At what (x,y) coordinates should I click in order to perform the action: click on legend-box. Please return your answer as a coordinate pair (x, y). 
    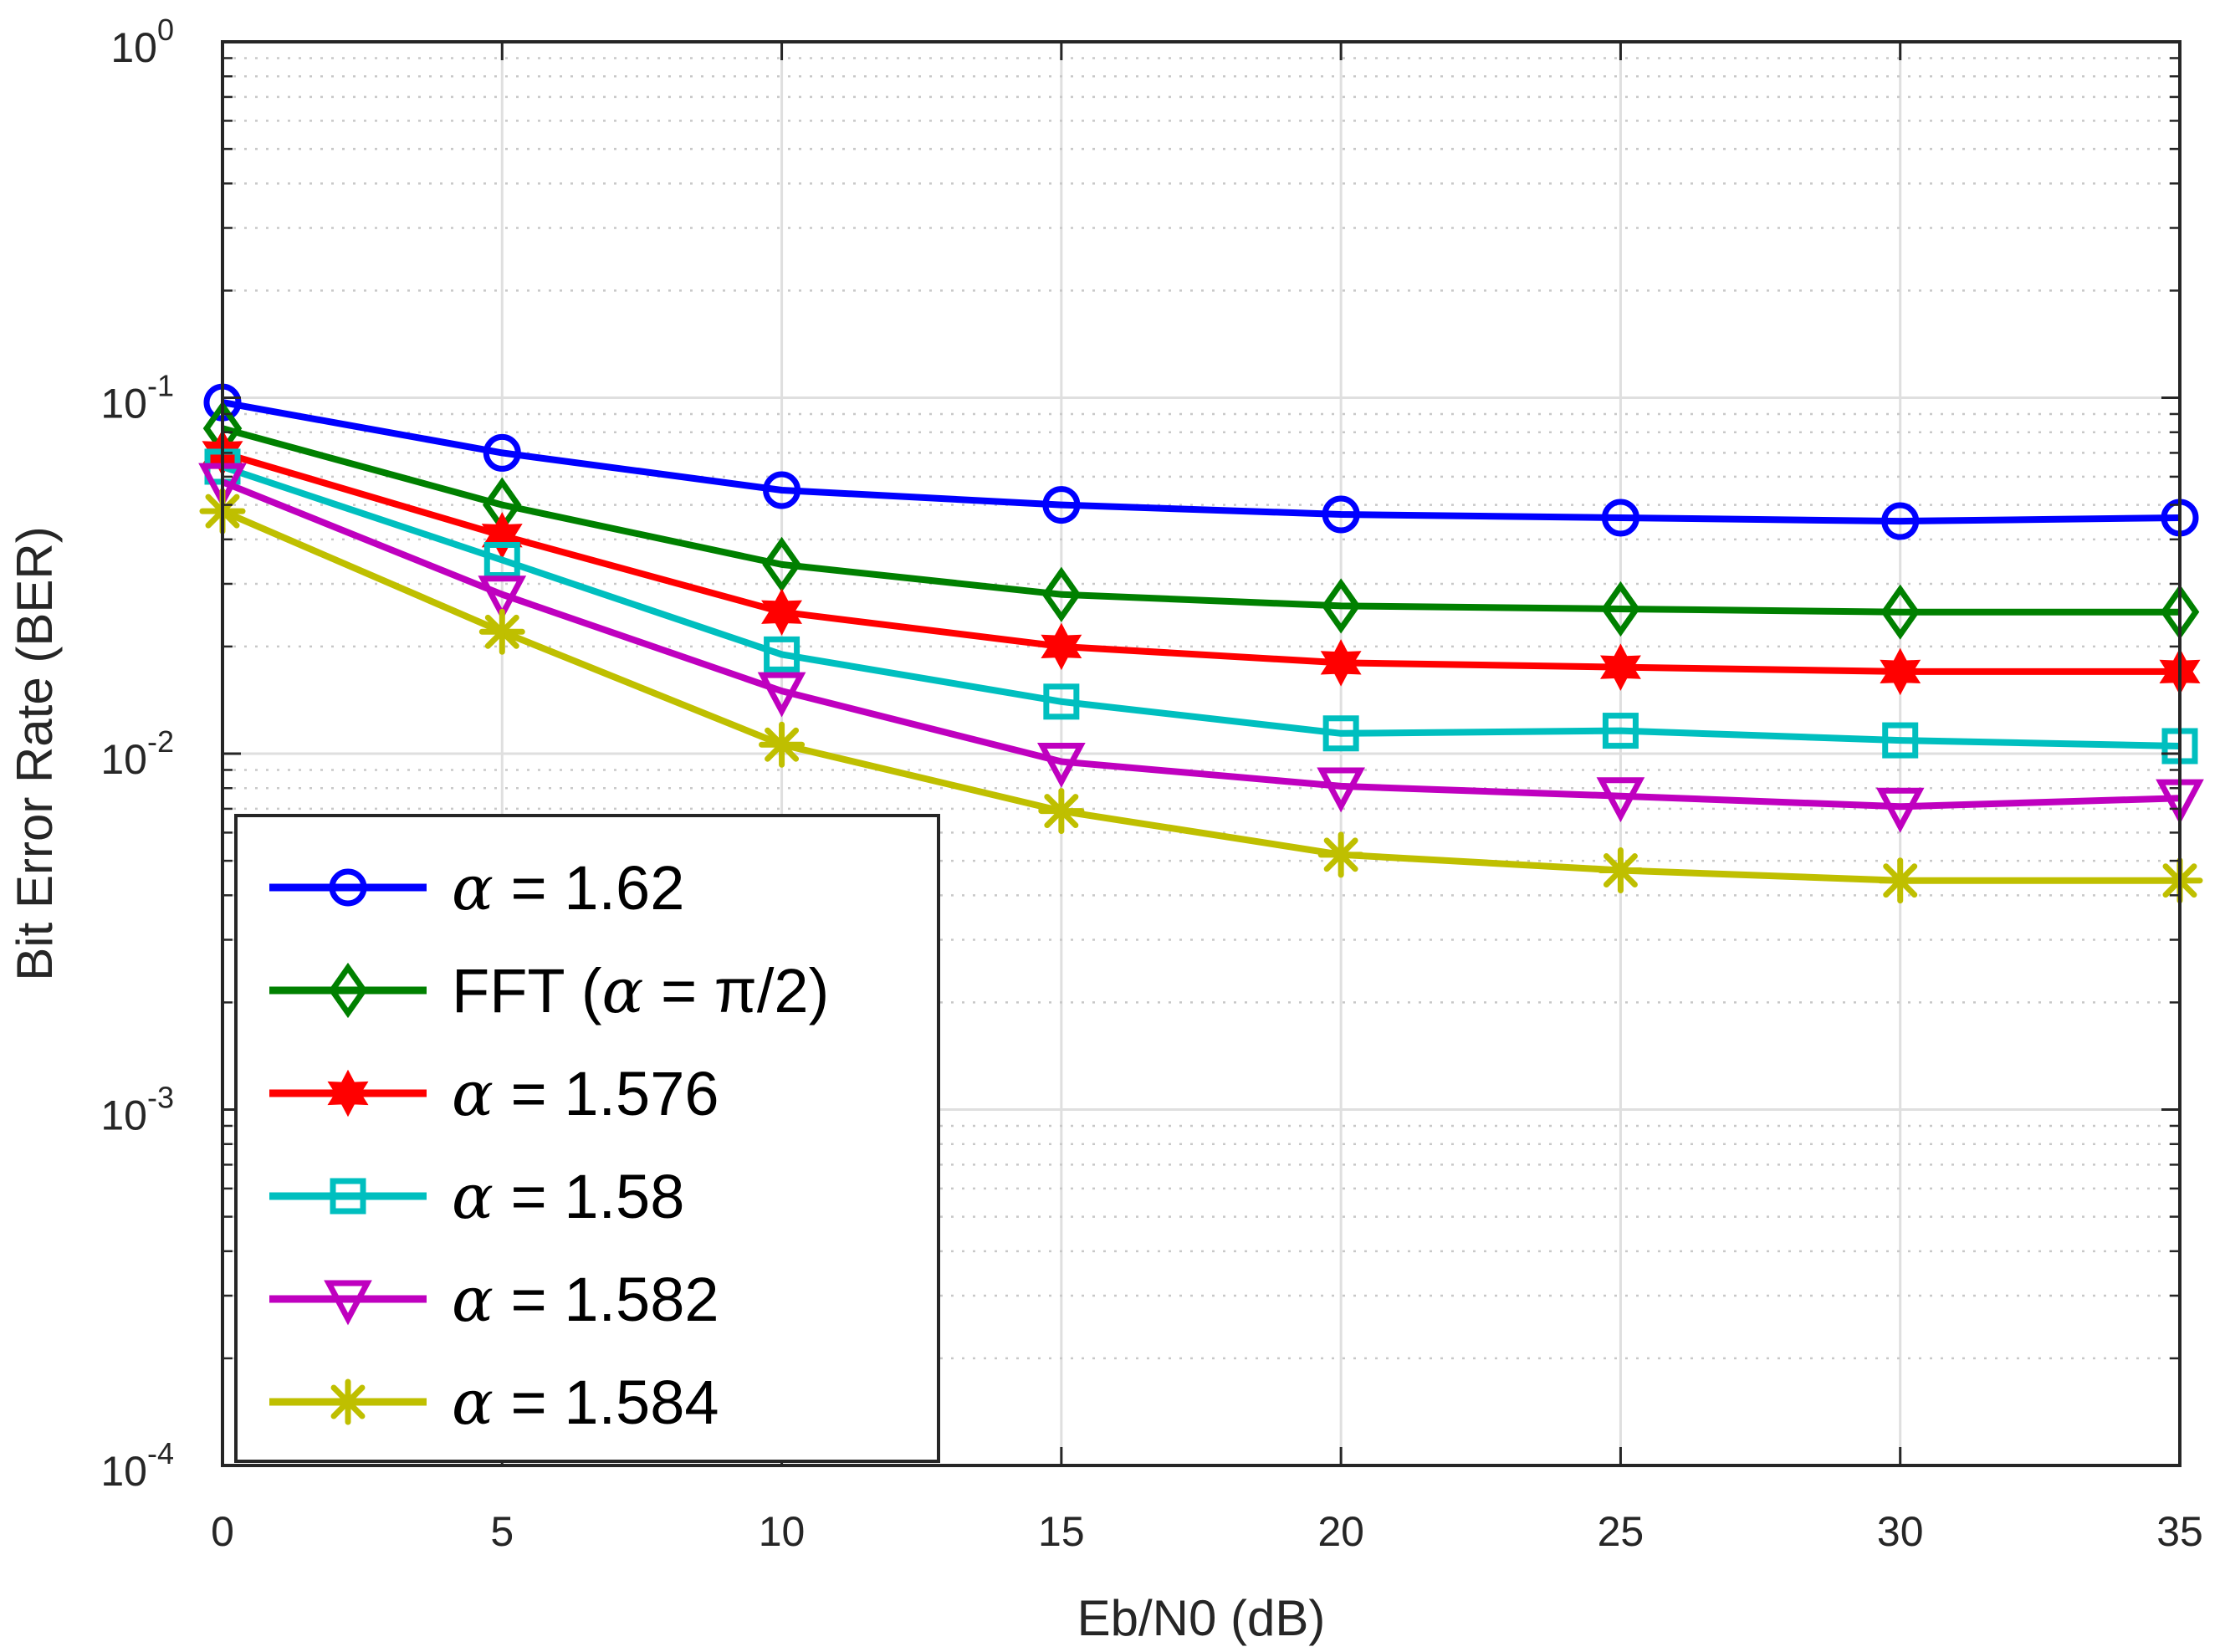
    Looking at the image, I should click on (587, 1139).